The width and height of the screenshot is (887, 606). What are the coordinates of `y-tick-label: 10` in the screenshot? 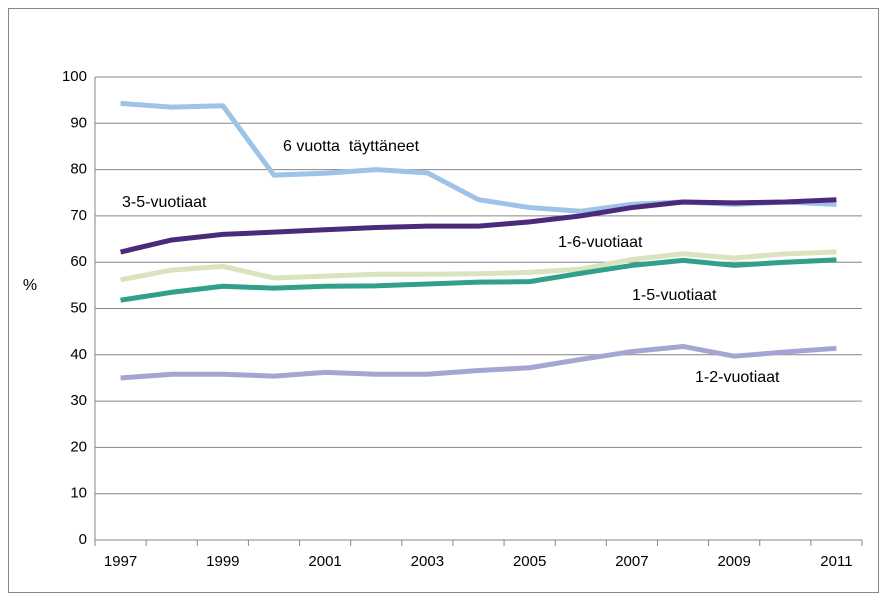 It's located at (78, 493).